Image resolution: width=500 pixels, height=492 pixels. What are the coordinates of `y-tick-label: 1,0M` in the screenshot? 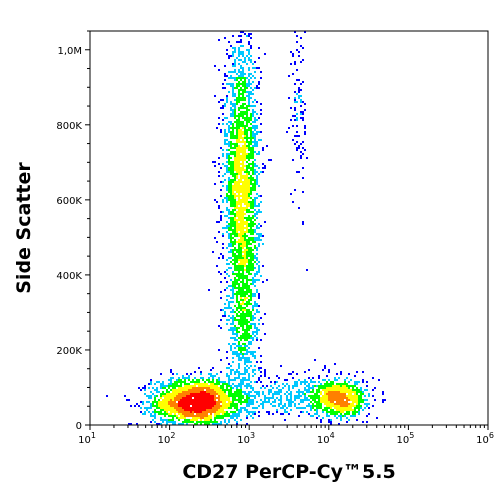 It's located at (69, 51).